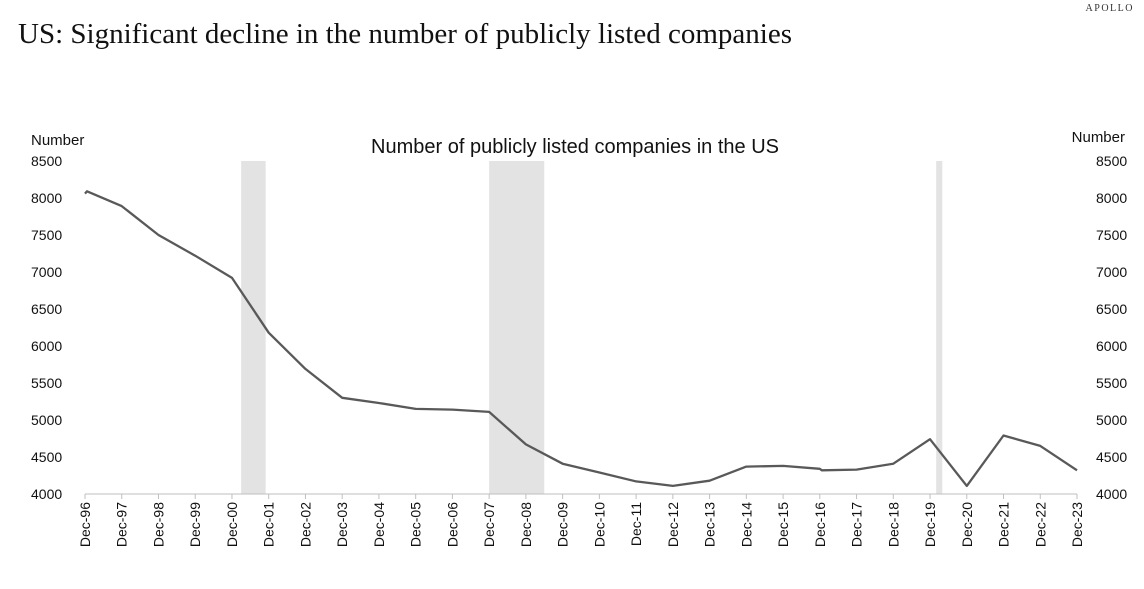  Describe the element at coordinates (967, 524) in the screenshot. I see `x-tick-label: Dec-20` at that location.